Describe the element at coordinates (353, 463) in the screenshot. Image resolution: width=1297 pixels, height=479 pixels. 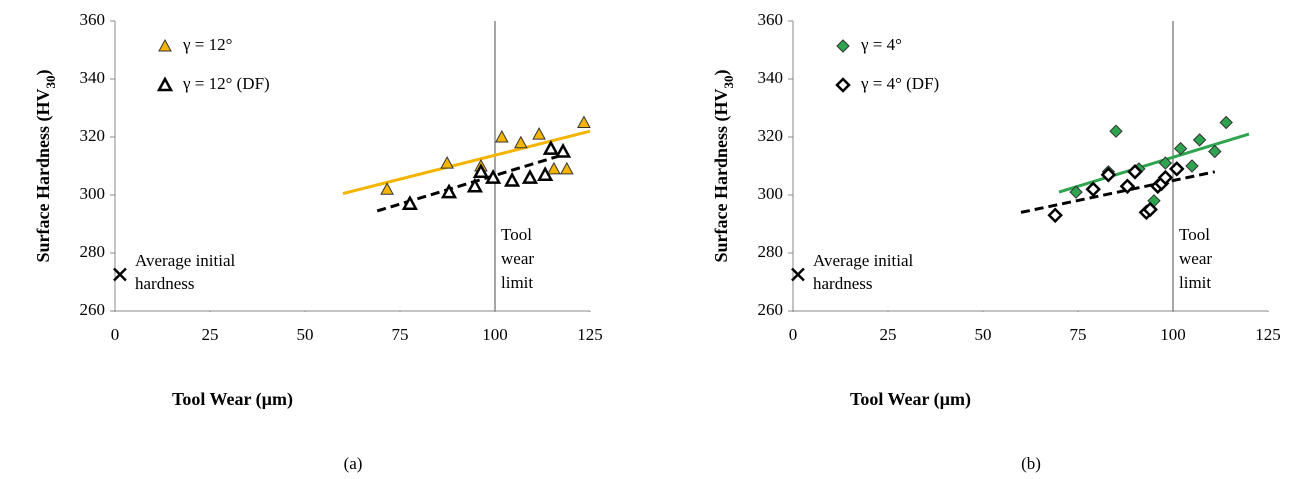
I see `caption: (a)` at that location.